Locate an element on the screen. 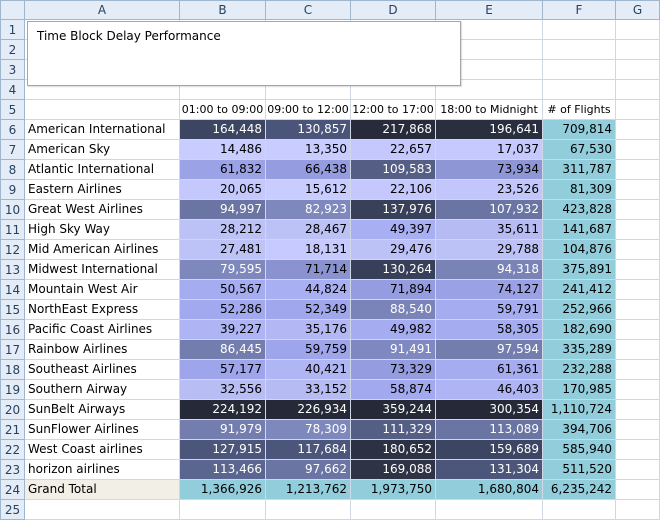  delay-value-cell: 22,106 is located at coordinates (393, 189).